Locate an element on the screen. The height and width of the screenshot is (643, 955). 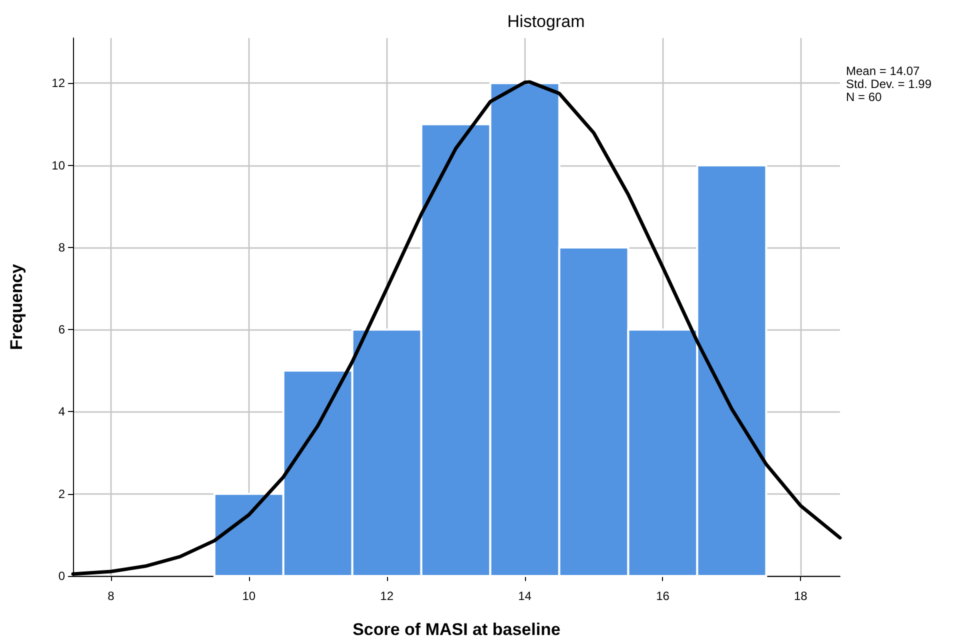
x-tick-label: 10 is located at coordinates (249, 596).